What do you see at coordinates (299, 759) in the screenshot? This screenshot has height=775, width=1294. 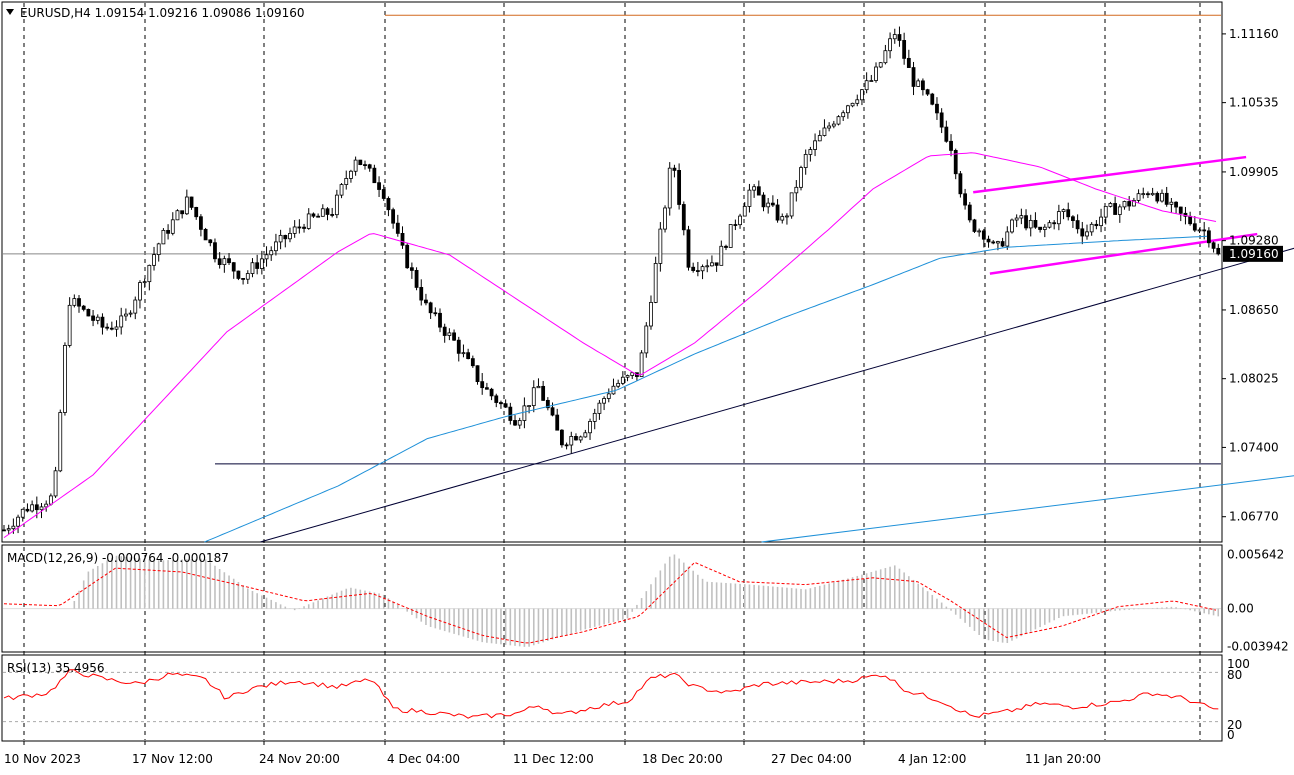 I see `time-tick-label: 24 Nov 20:00` at bounding box center [299, 759].